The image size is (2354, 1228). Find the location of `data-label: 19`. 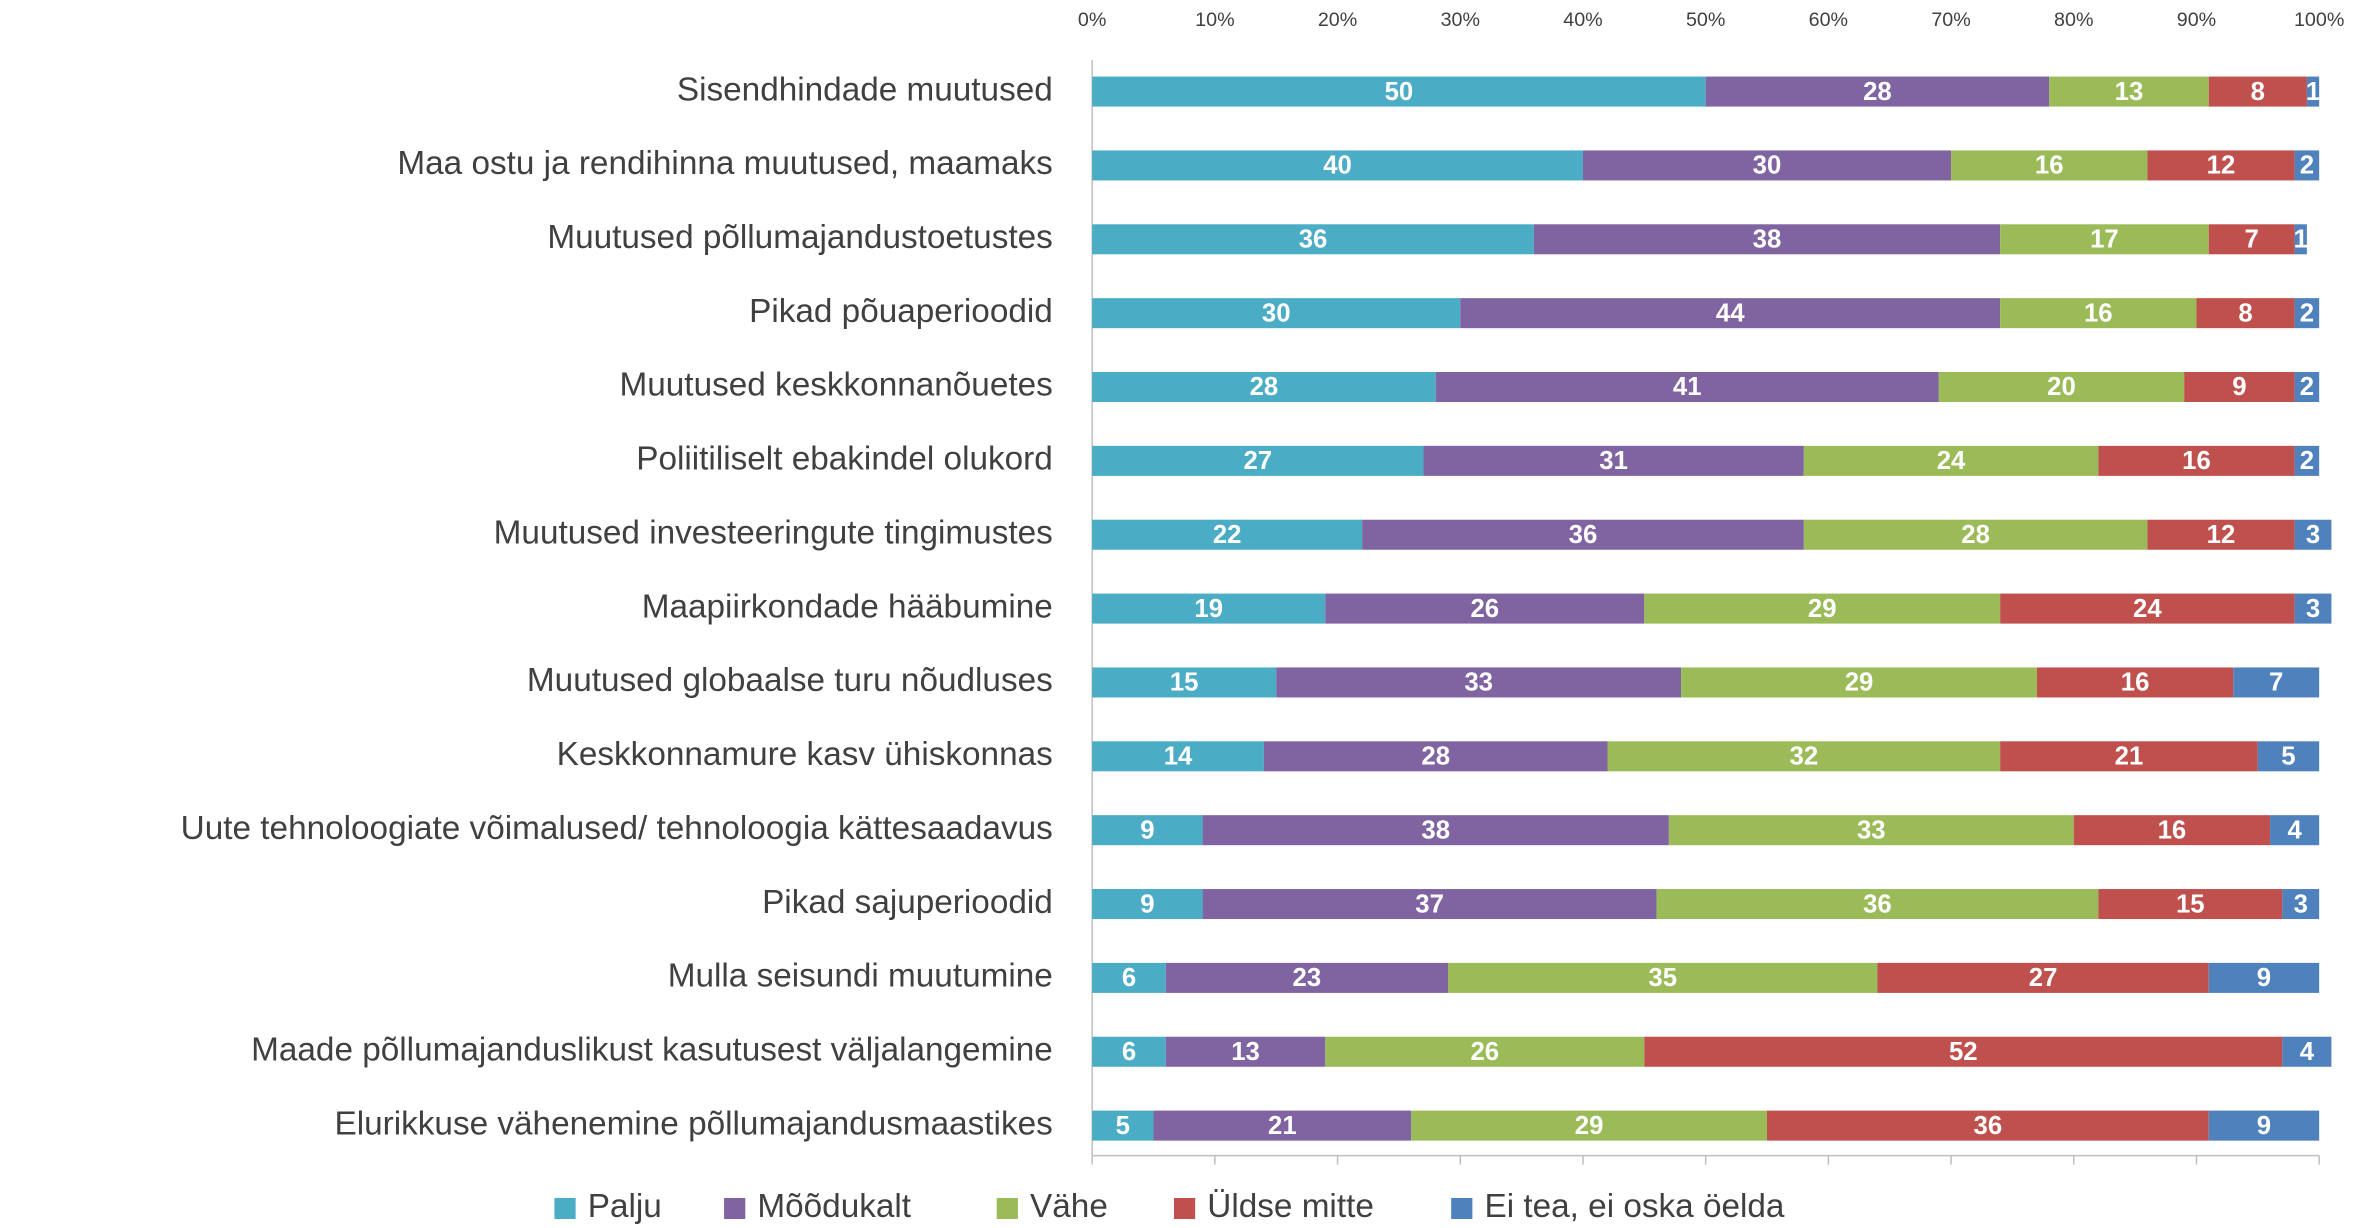

data-label: 19 is located at coordinates (1208, 609).